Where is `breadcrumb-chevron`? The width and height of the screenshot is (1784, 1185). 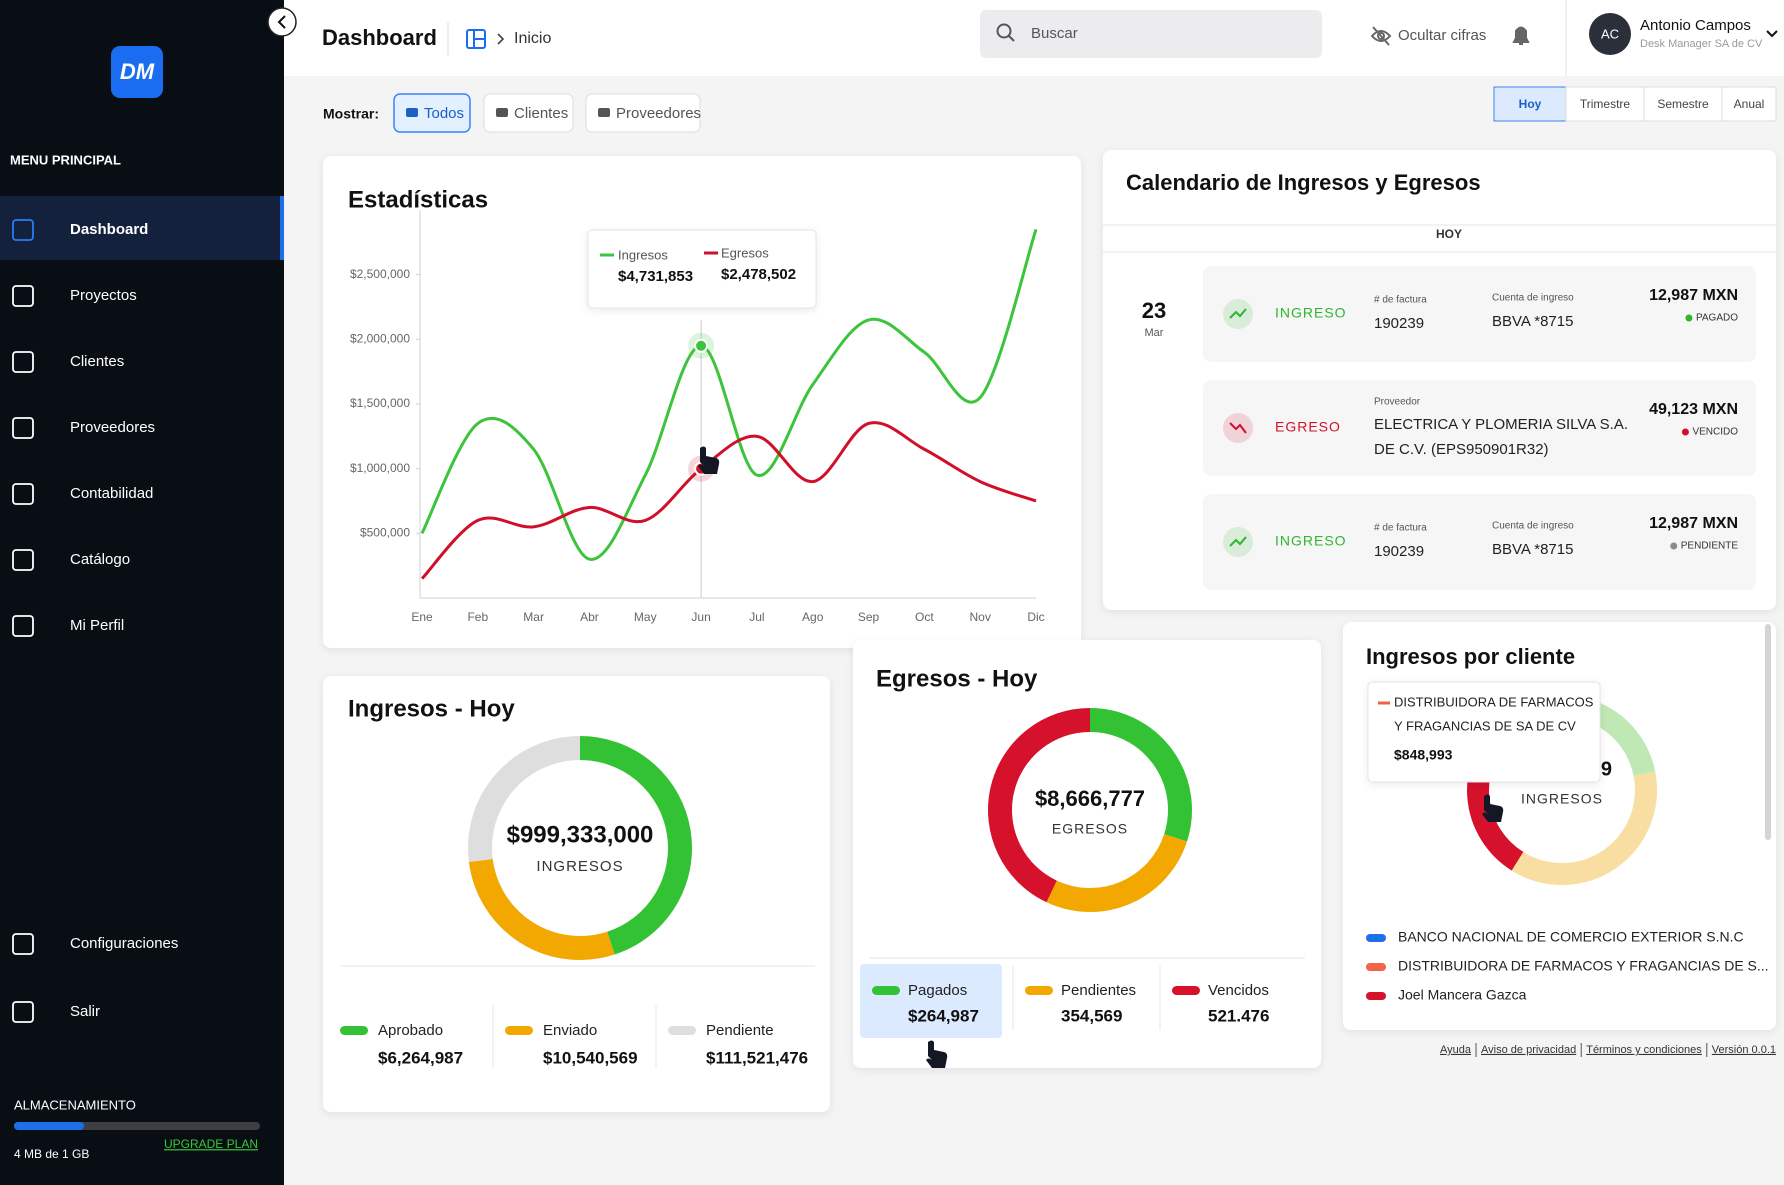
breadcrumb-chevron is located at coordinates (501, 39).